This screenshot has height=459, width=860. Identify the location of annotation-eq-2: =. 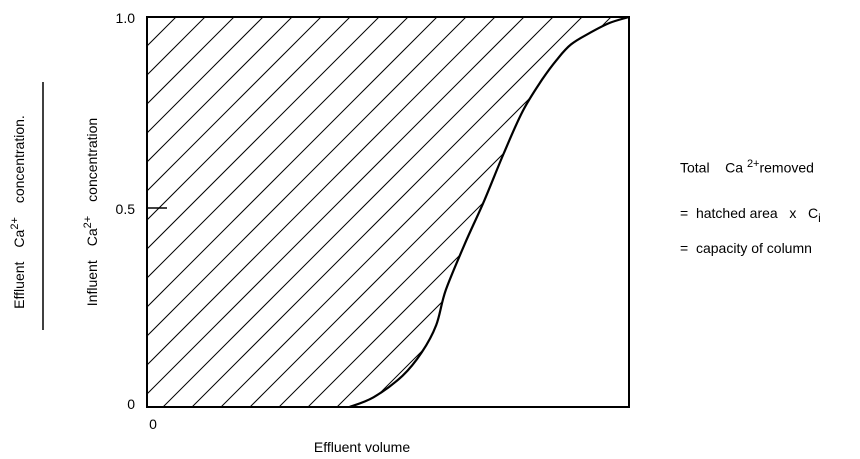
(684, 248).